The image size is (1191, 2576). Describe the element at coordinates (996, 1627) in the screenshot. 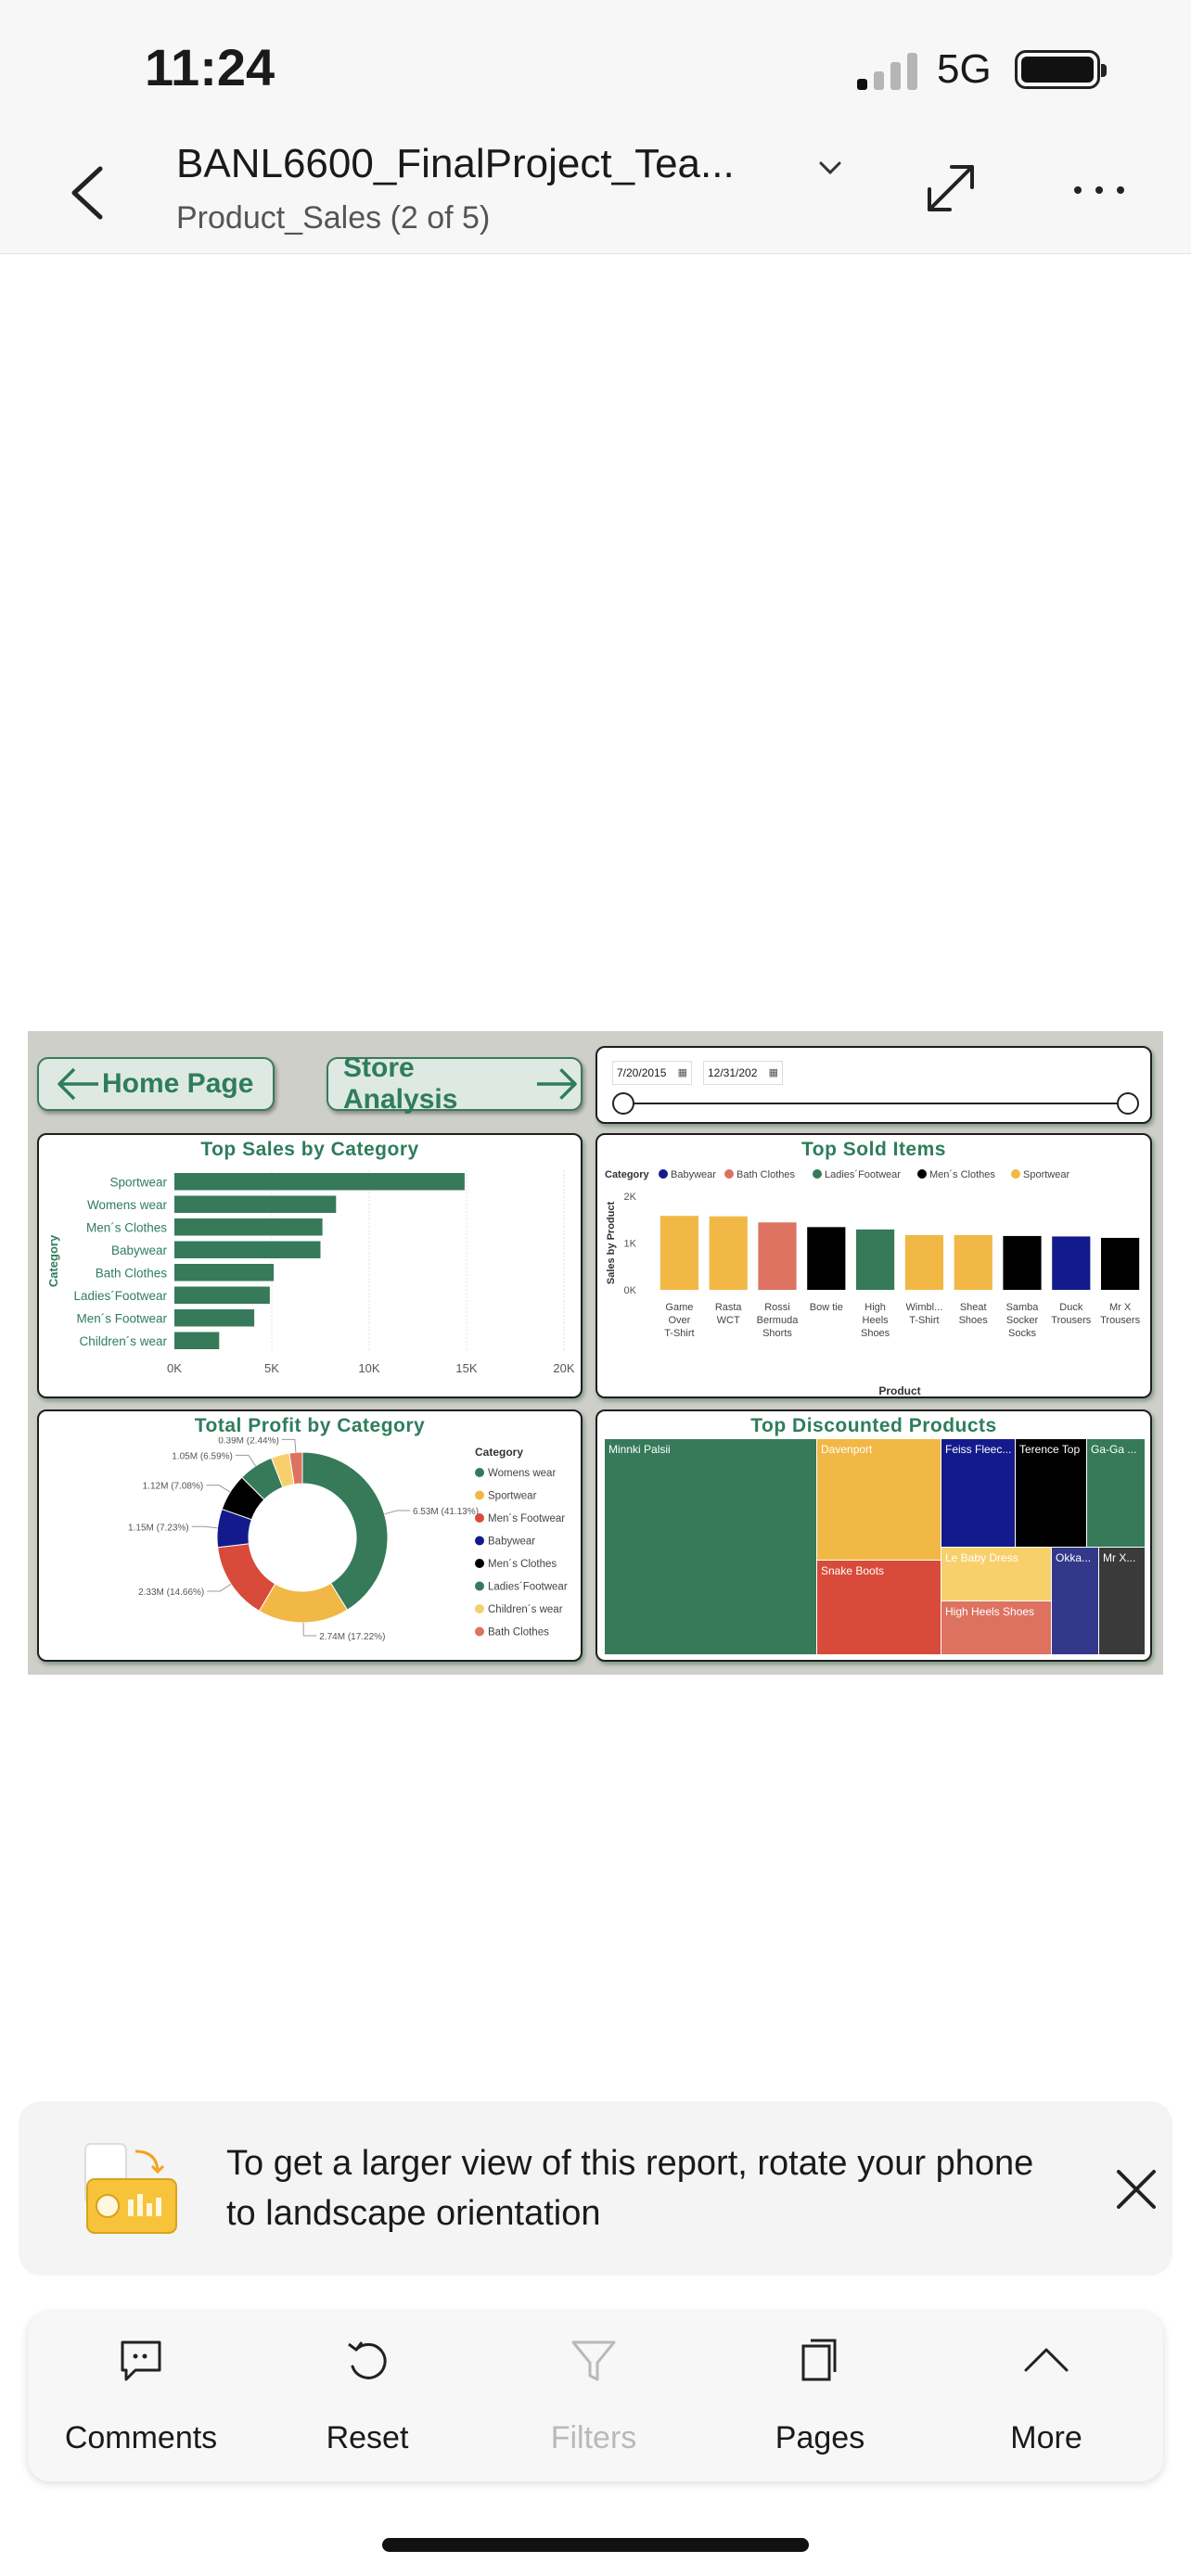

I see `treemap-tile: High Heels Shoes` at that location.